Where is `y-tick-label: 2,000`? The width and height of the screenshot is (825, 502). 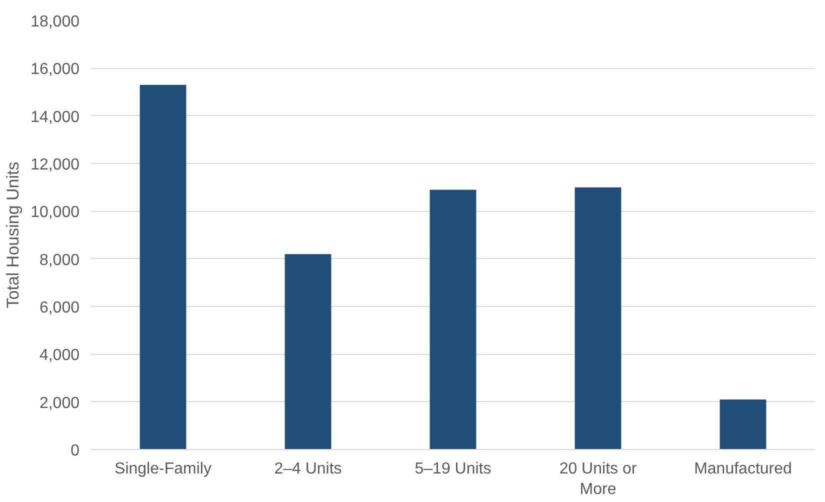
y-tick-label: 2,000 is located at coordinates (59, 403).